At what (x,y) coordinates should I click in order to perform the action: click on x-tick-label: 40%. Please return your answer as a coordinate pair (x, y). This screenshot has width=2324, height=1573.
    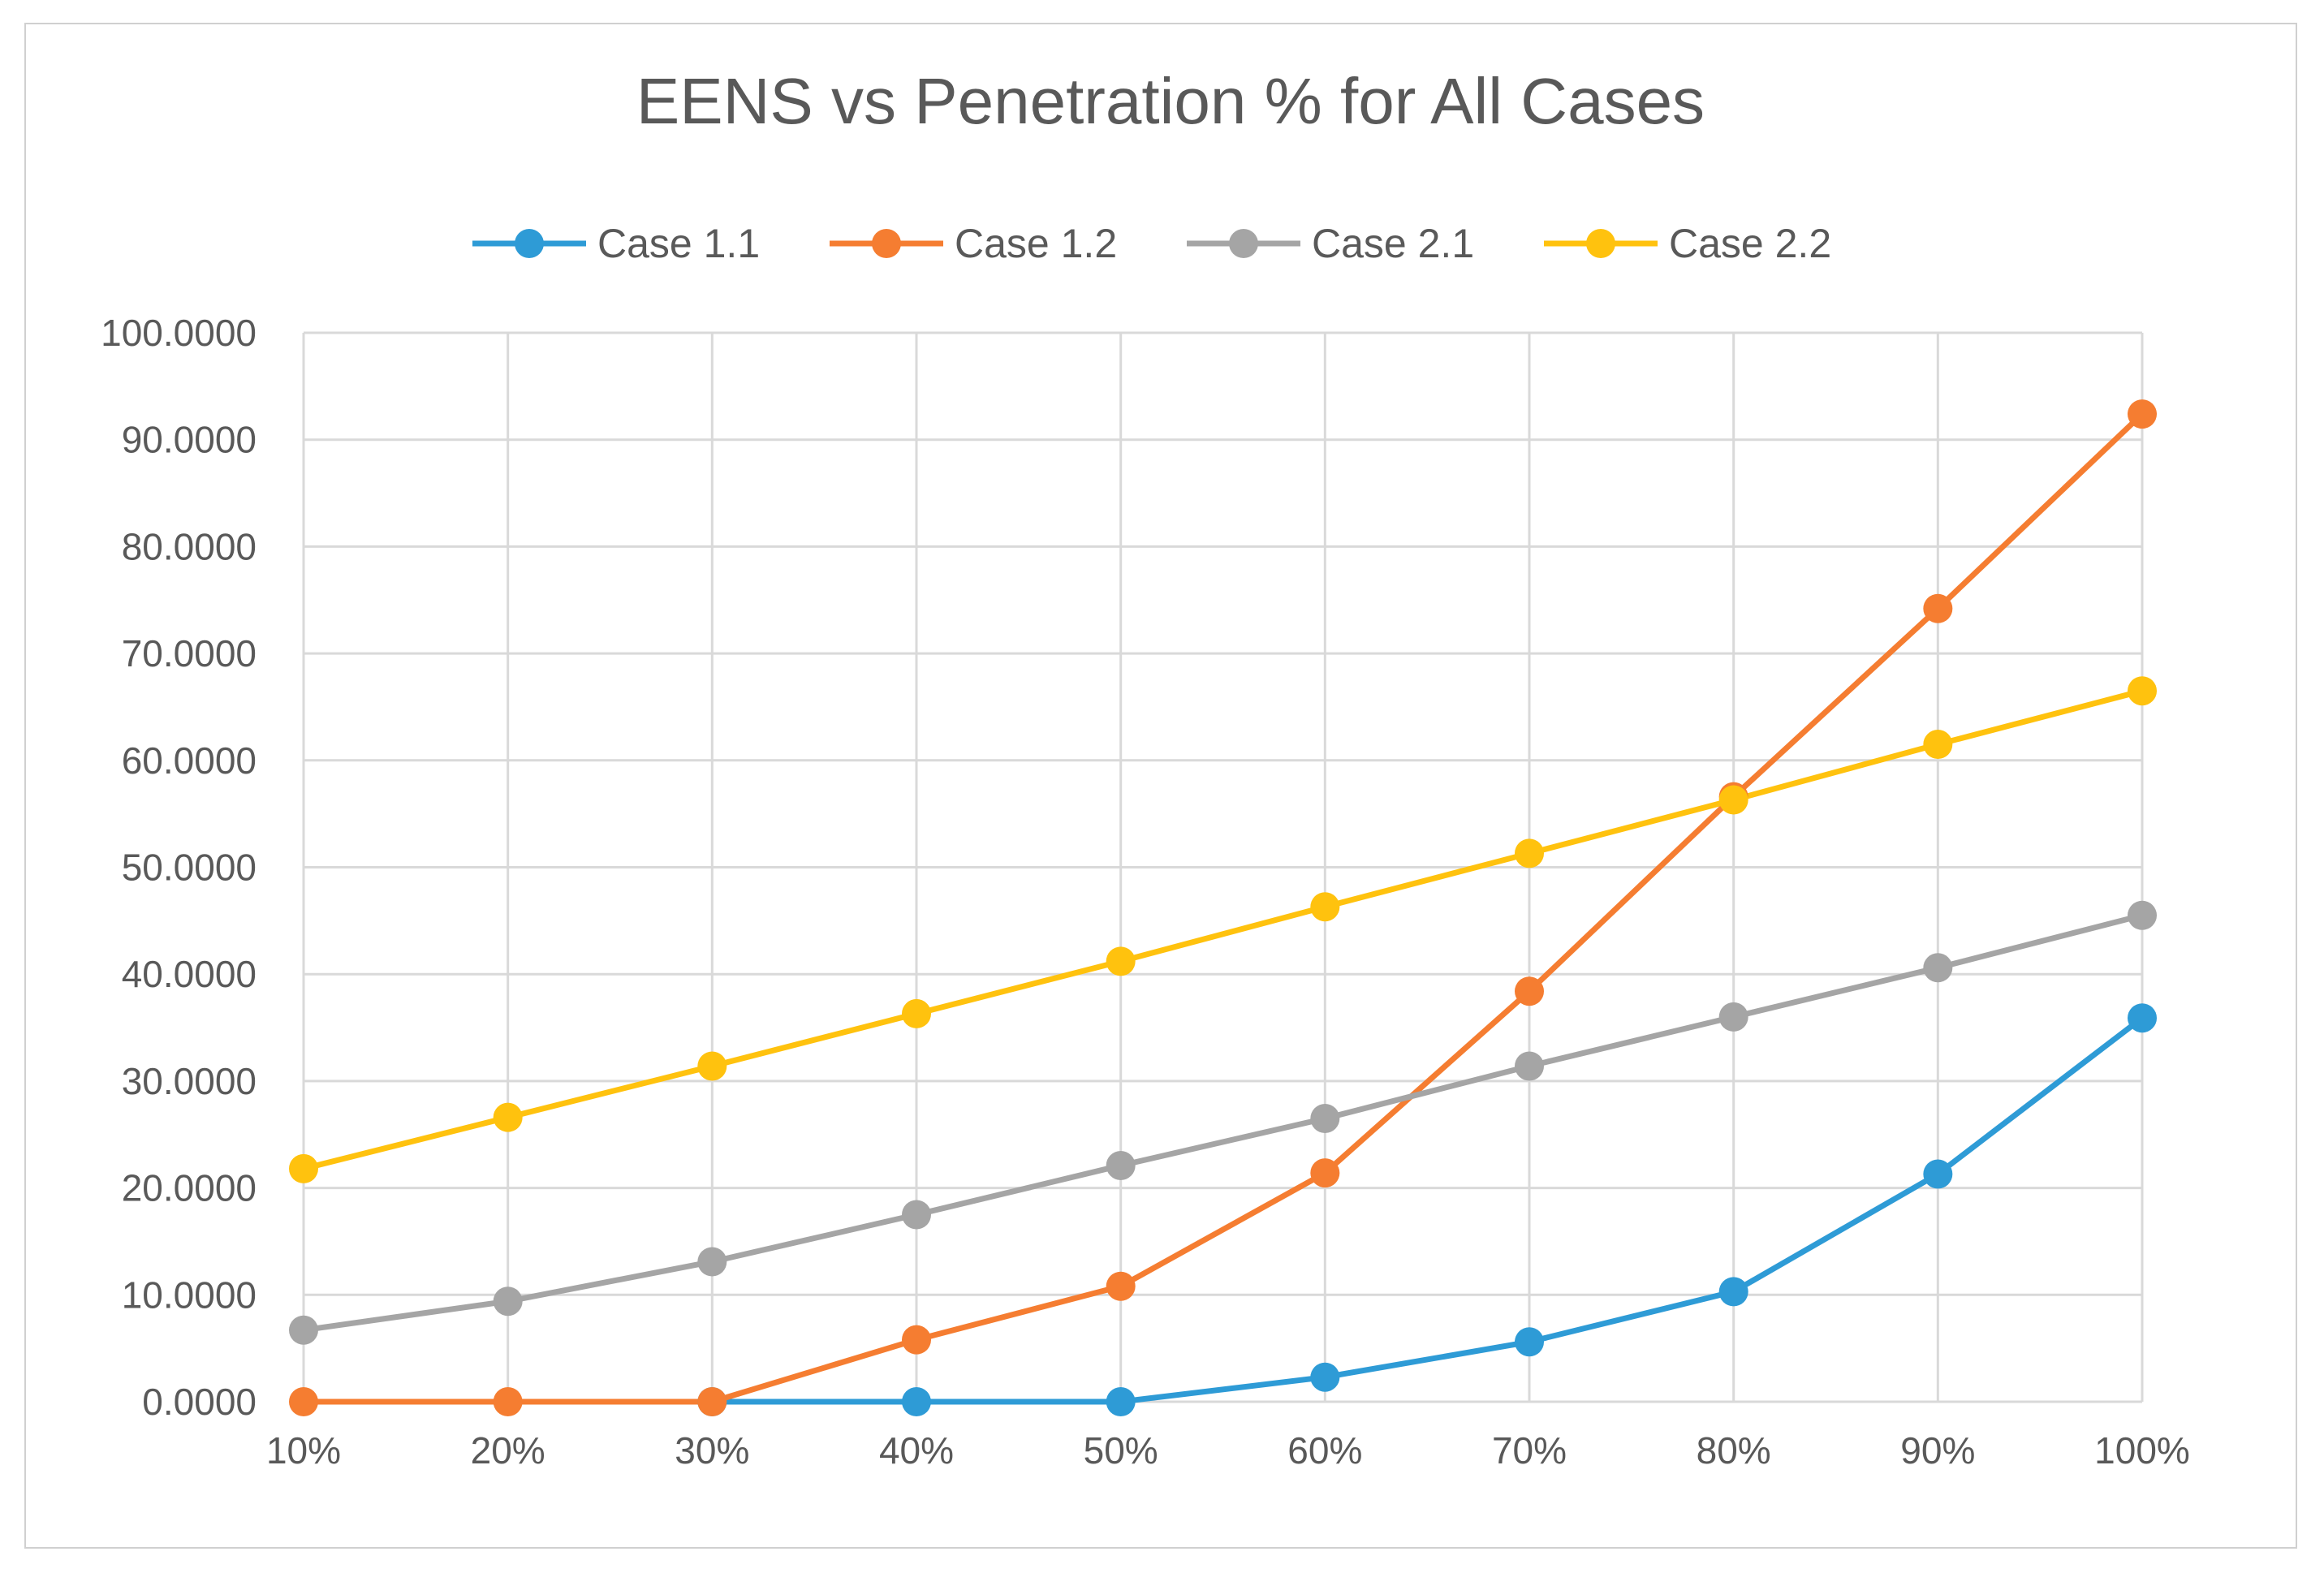
    Looking at the image, I should click on (916, 1450).